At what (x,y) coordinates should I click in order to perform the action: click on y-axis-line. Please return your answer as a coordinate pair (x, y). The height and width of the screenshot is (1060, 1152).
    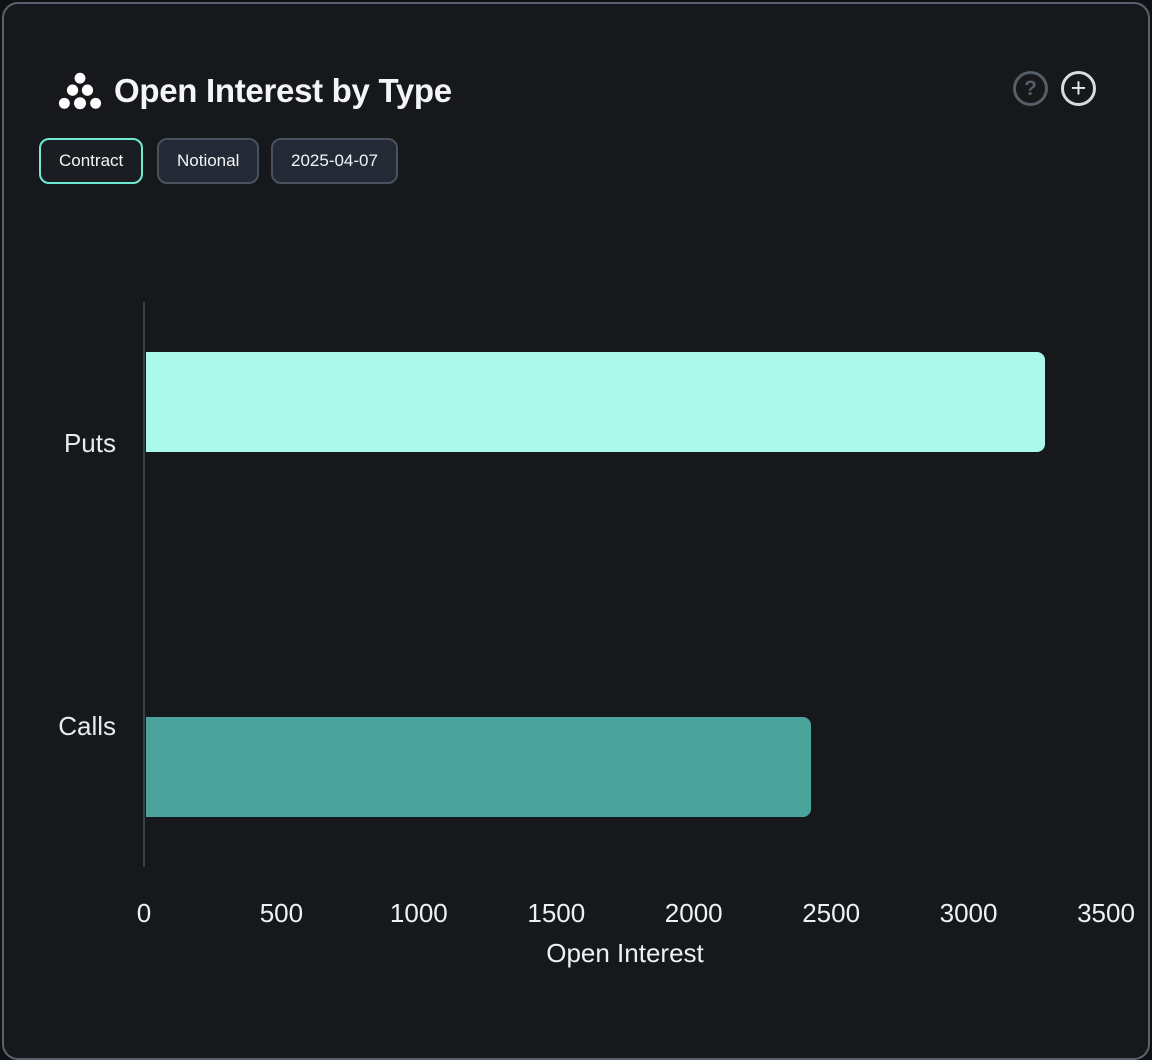
    Looking at the image, I should click on (144, 584).